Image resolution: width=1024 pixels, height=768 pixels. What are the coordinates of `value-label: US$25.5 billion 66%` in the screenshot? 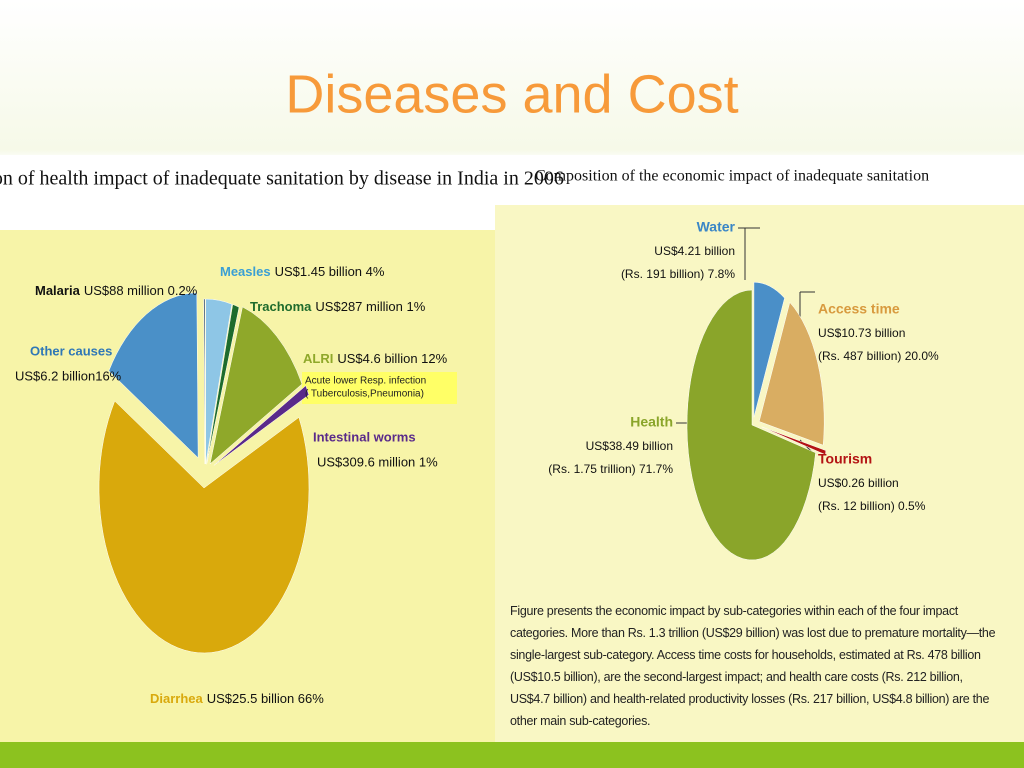 It's located at (266, 698).